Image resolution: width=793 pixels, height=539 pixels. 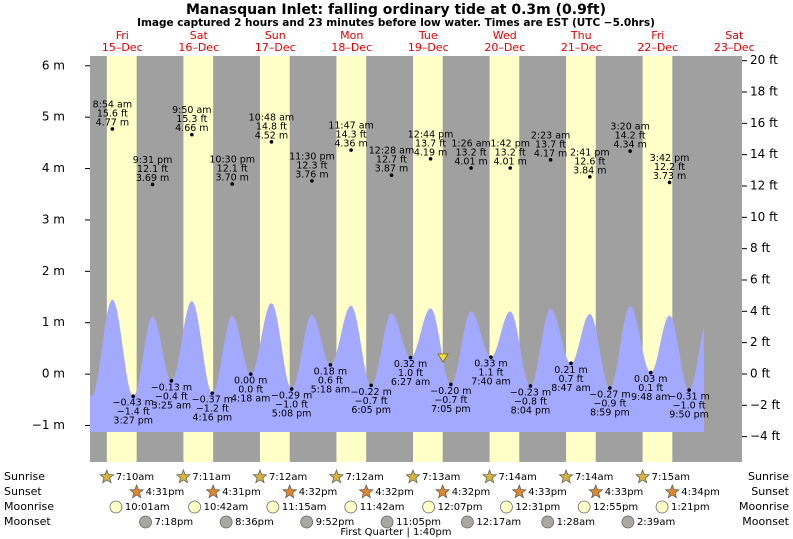 I want to click on sunrise-time: 7:10am, so click(x=135, y=477).